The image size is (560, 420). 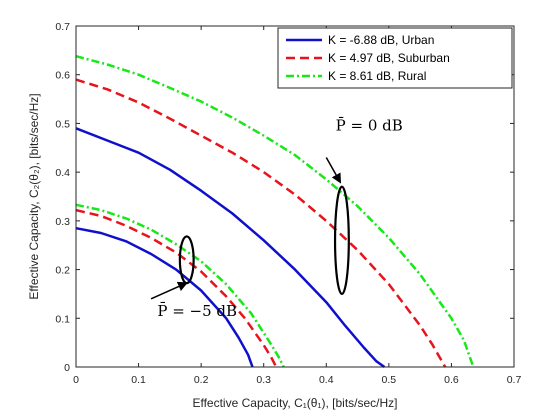 I want to click on x-tick-label: 0.5, so click(x=389, y=380).